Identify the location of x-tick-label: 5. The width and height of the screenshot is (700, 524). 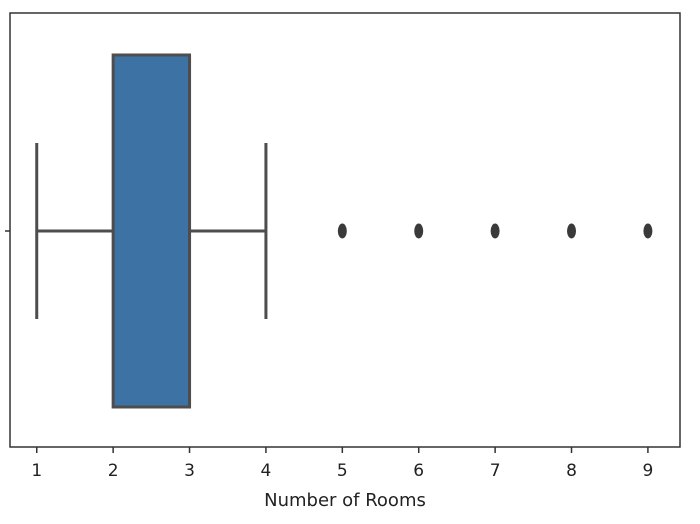
(342, 471).